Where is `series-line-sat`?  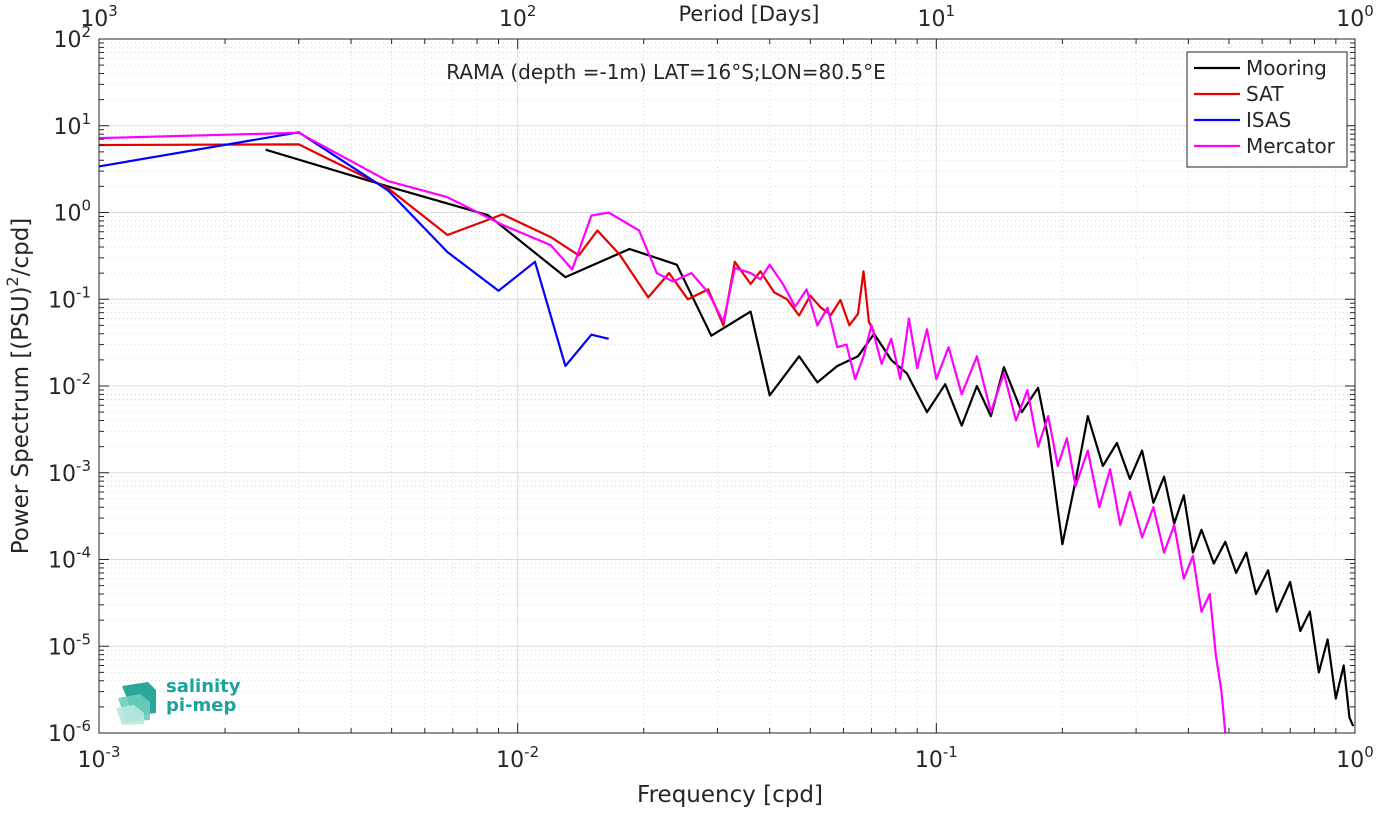 series-line-sat is located at coordinates (487, 238).